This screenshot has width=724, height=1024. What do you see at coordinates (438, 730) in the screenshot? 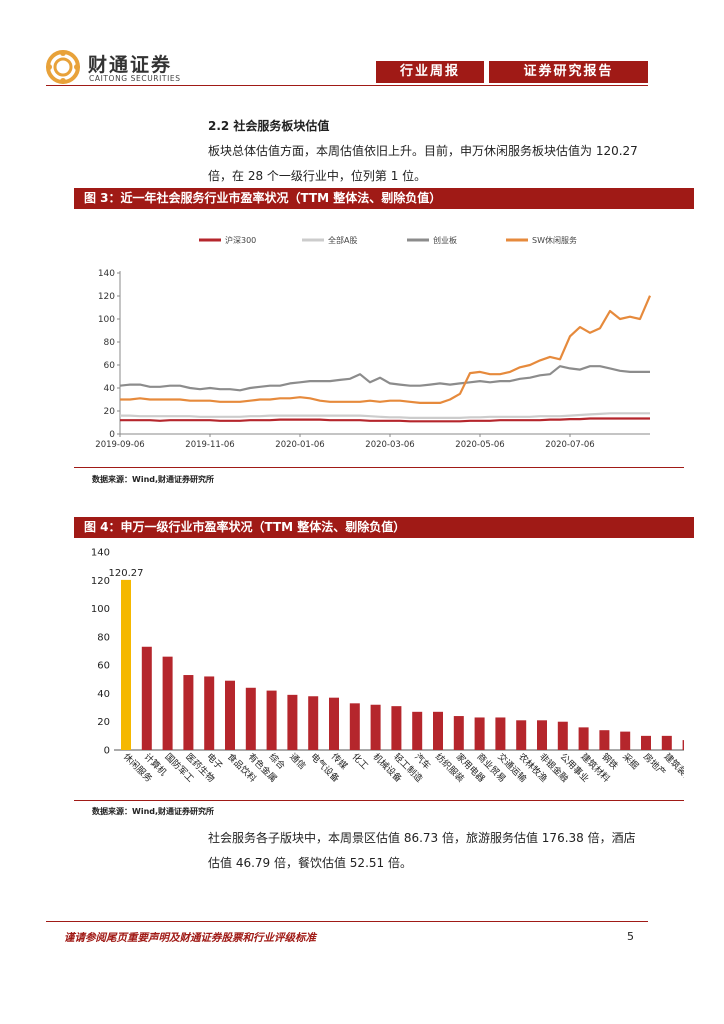
I see `bar-纺织服装` at bounding box center [438, 730].